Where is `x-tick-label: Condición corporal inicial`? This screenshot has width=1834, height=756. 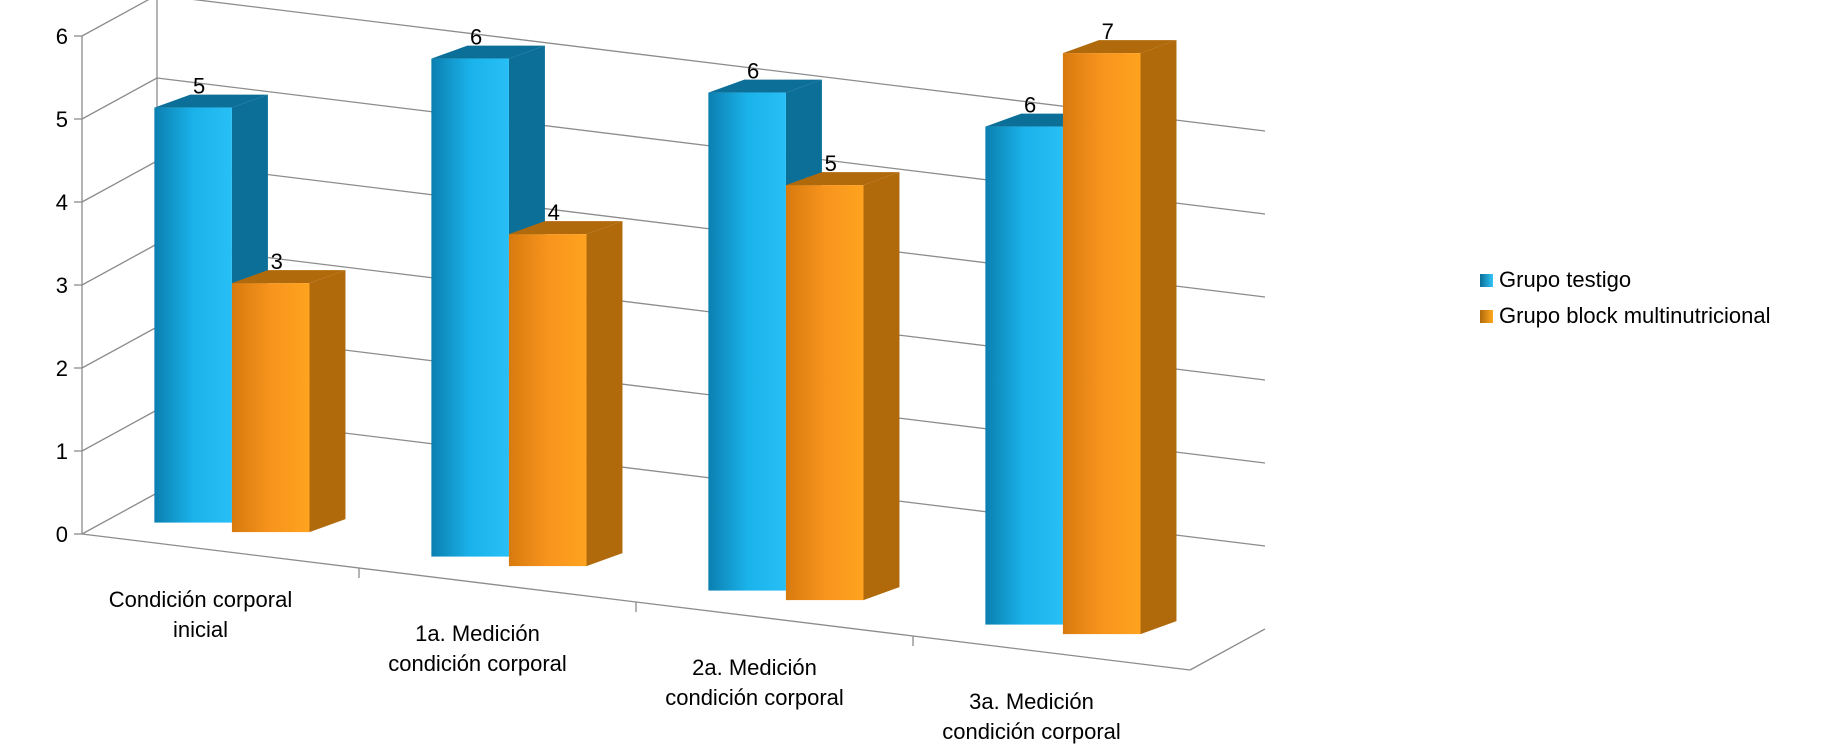
x-tick-label: Condición corporal inicial is located at coordinates (200, 614).